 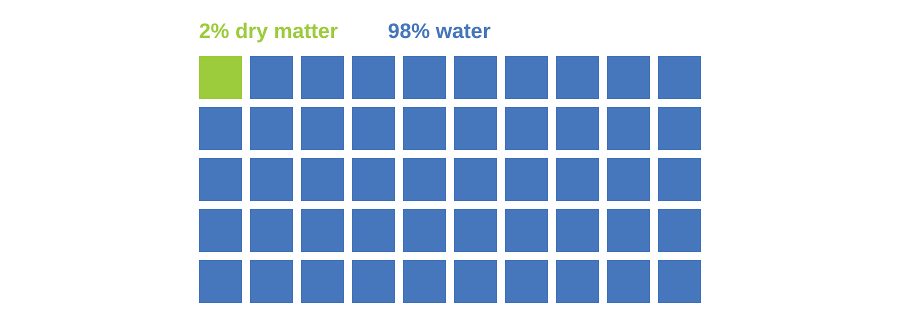 What do you see at coordinates (286, 31) in the screenshot?
I see `category-label: dry matter` at bounding box center [286, 31].